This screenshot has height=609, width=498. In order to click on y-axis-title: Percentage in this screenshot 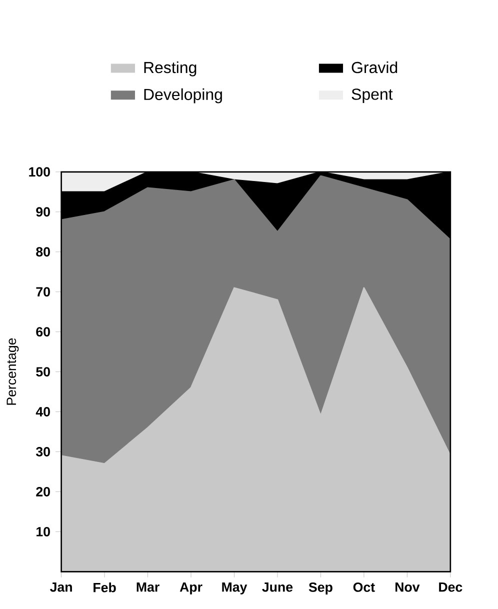, I will do `click(12, 371)`.